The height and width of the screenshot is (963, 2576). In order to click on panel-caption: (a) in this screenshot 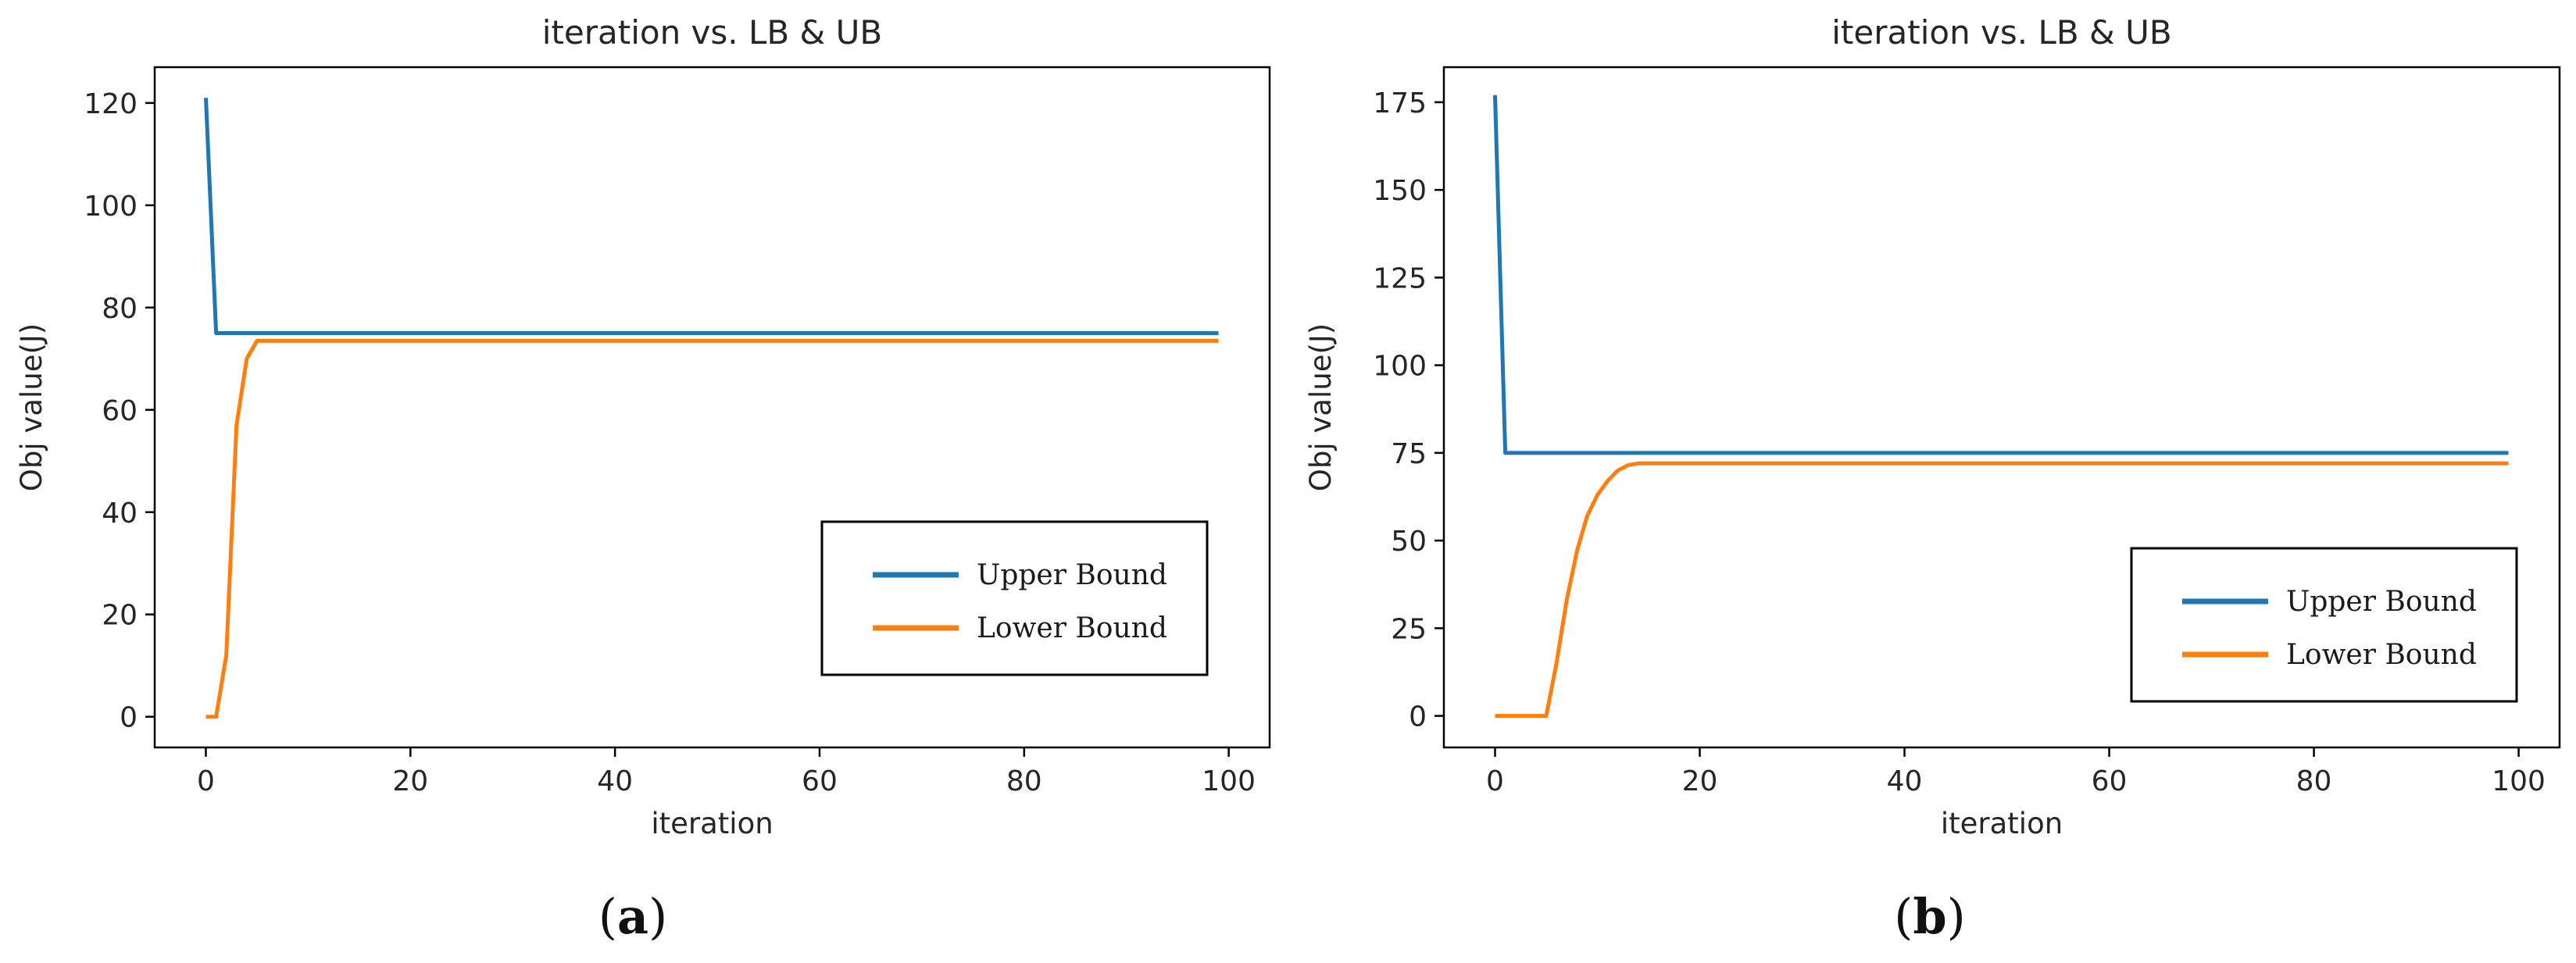, I will do `click(633, 917)`.